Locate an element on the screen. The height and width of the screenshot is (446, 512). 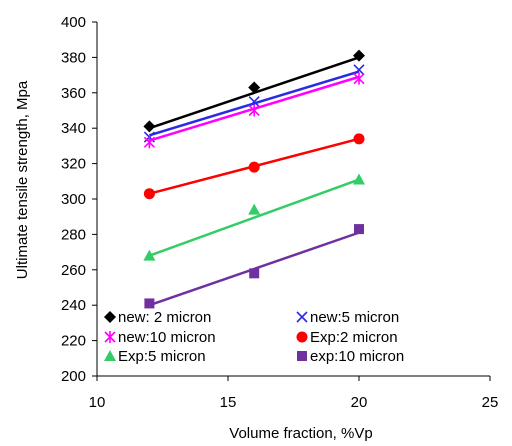
y-tick-labels: 200 220 240 260 280 300 320 340 360 380 400 is located at coordinates (73, 199).